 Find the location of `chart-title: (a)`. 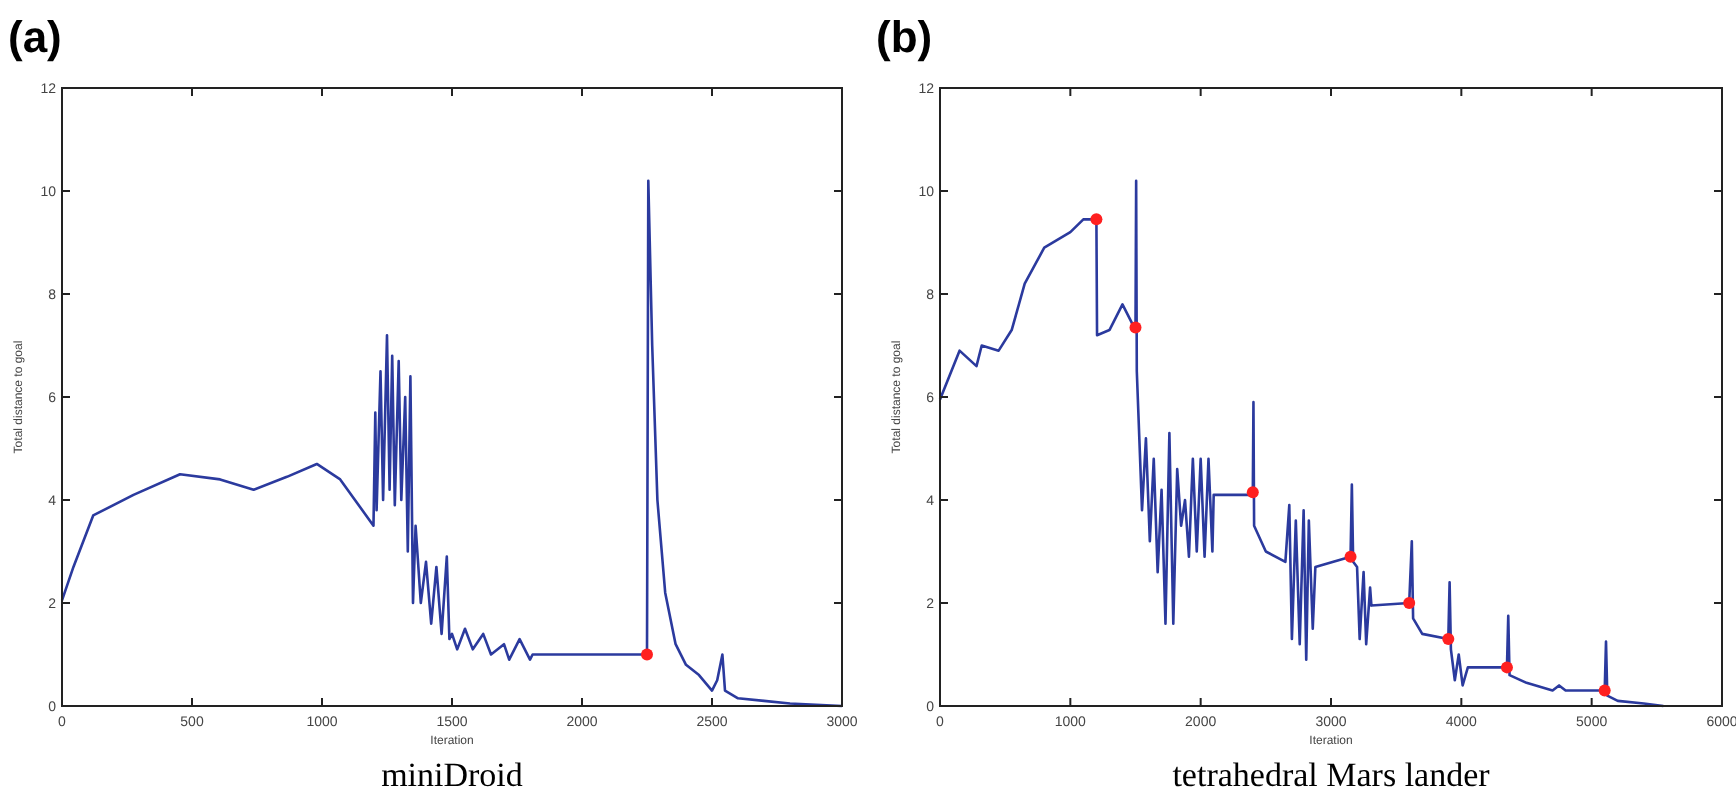

chart-title: (a) is located at coordinates (35, 37).